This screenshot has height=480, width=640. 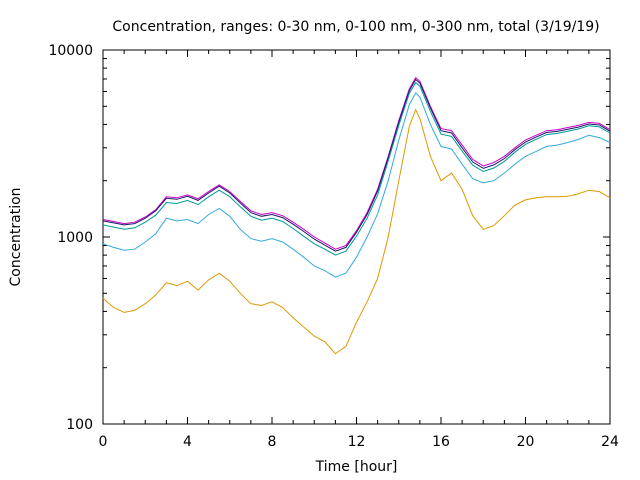 I want to click on x-tick-label: 16, so click(x=441, y=442).